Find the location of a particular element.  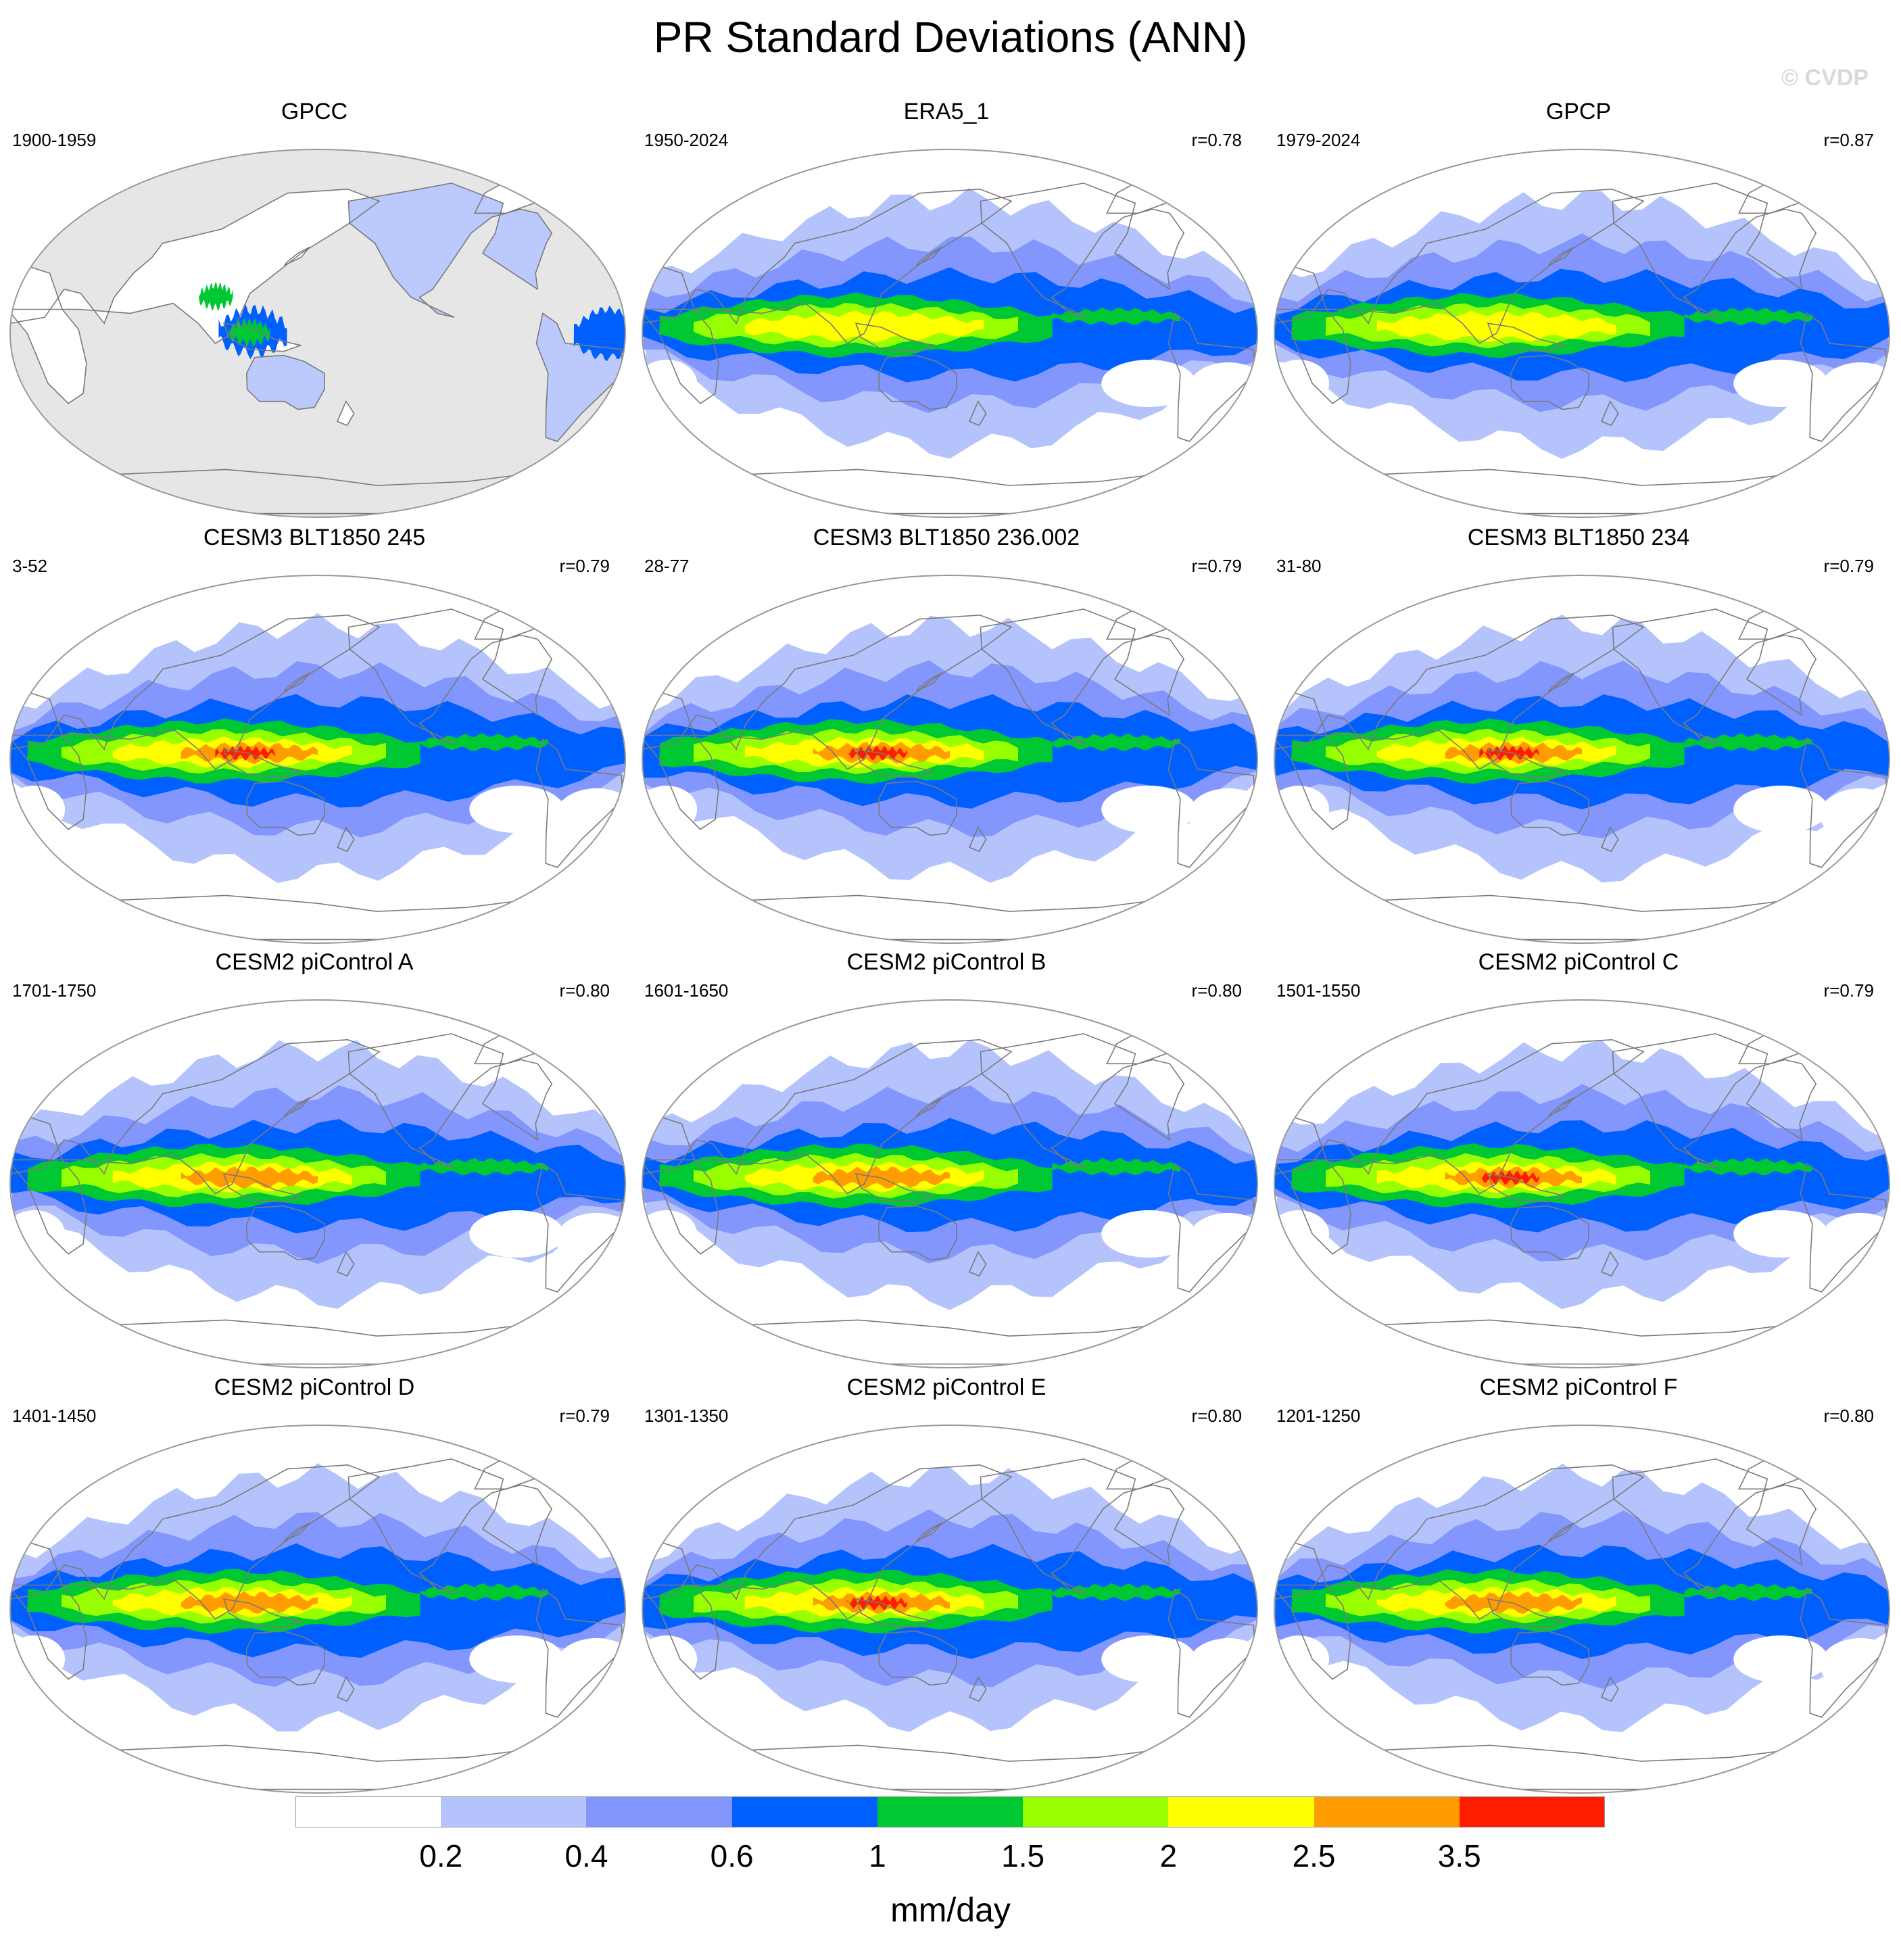

colorbar is located at coordinates (950, 1811).